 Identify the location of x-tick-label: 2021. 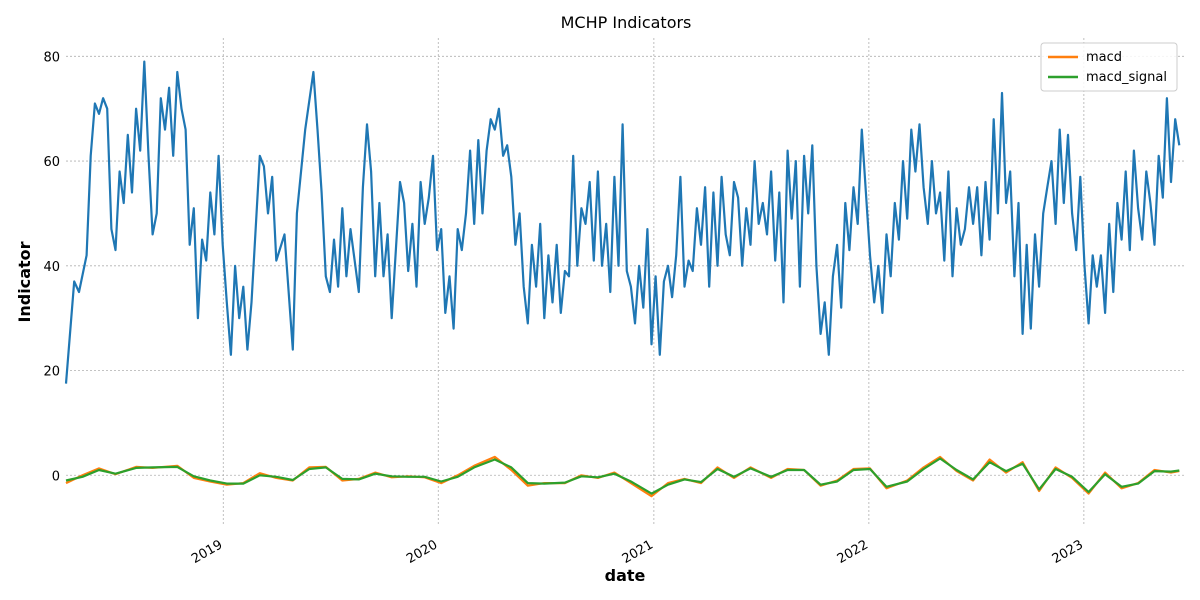
(638, 552).